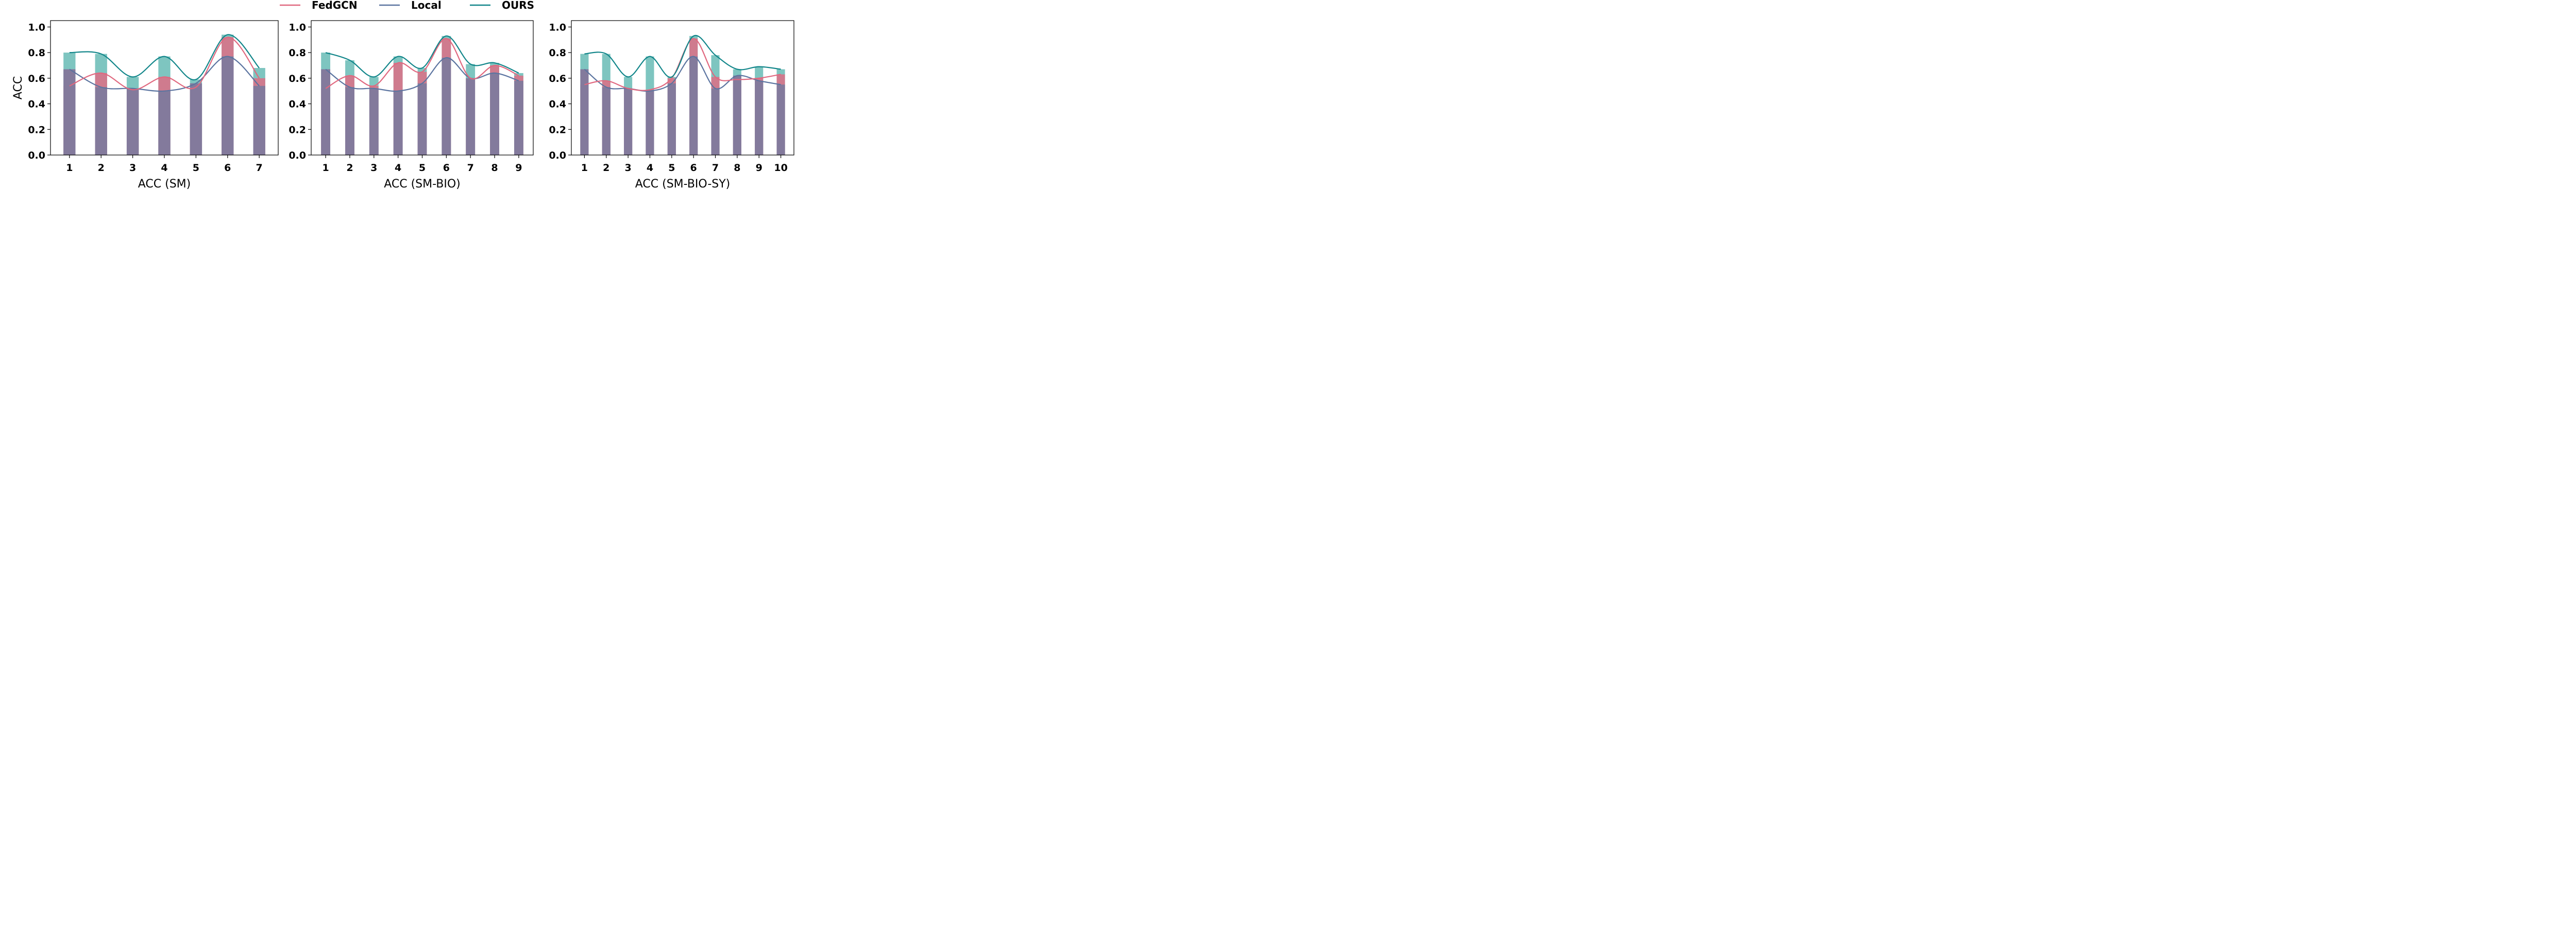 The image size is (2576, 927). I want to click on x-axis-label: ACC (SM), so click(164, 184).